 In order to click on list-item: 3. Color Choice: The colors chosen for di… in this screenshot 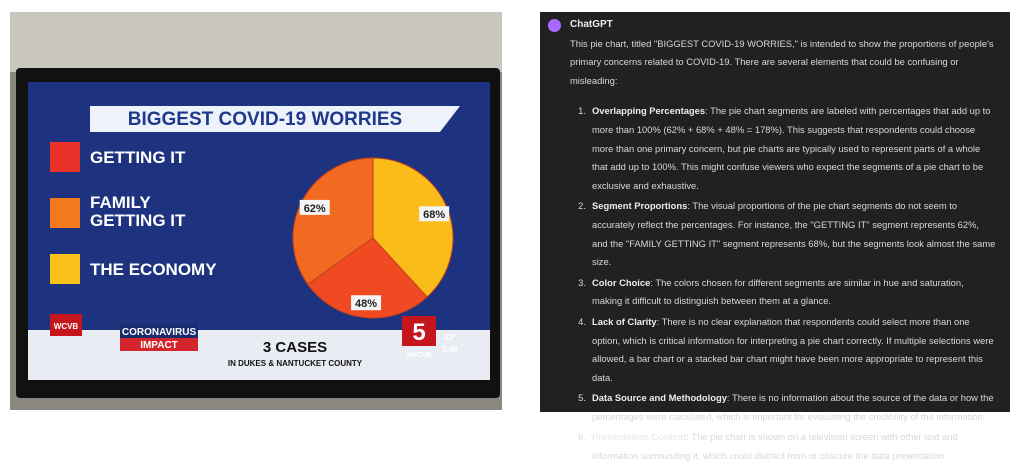, I will do `click(783, 292)`.